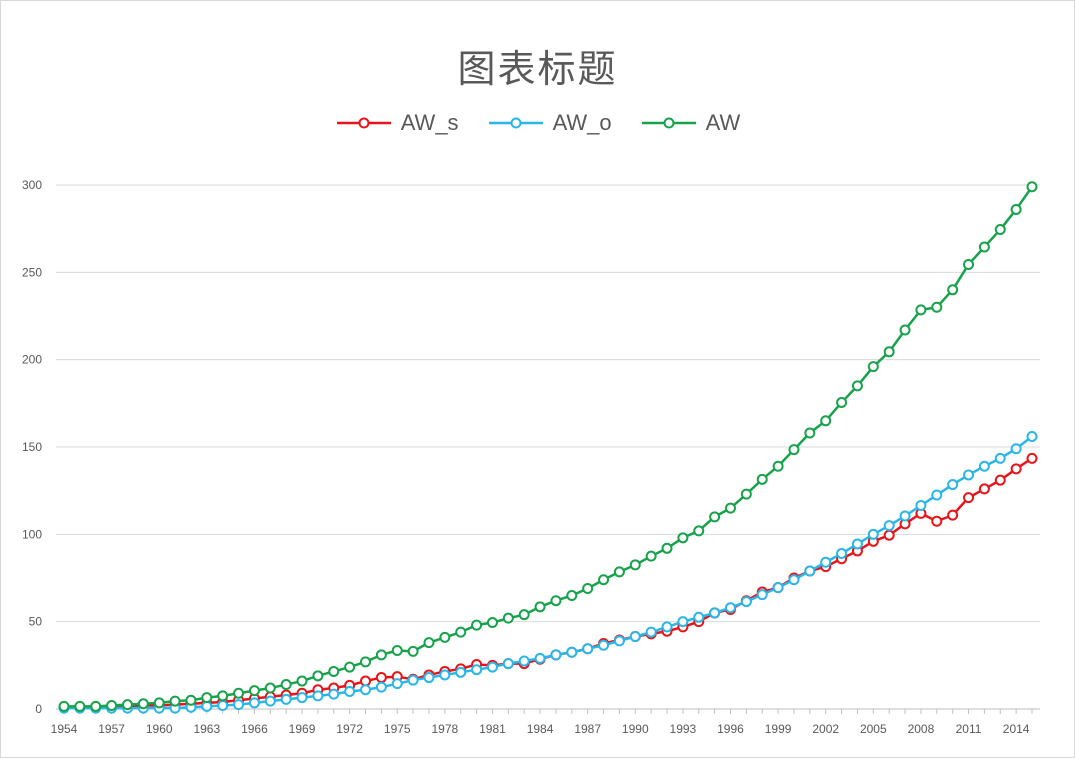 This screenshot has width=1075, height=758. I want to click on x-tick-label: 1990, so click(635, 729).